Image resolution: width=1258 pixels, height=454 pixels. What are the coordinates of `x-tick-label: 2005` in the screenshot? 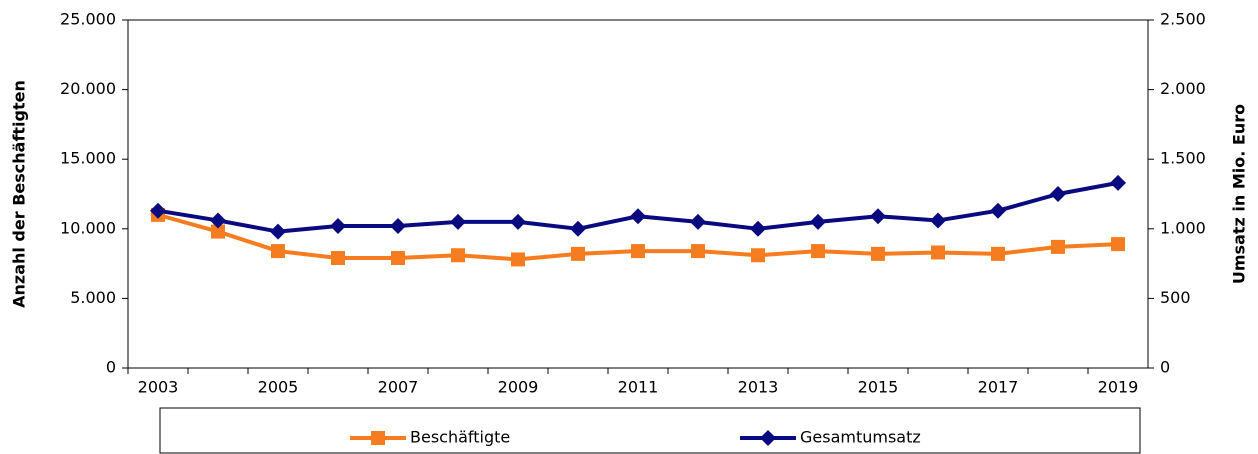 It's located at (278, 387).